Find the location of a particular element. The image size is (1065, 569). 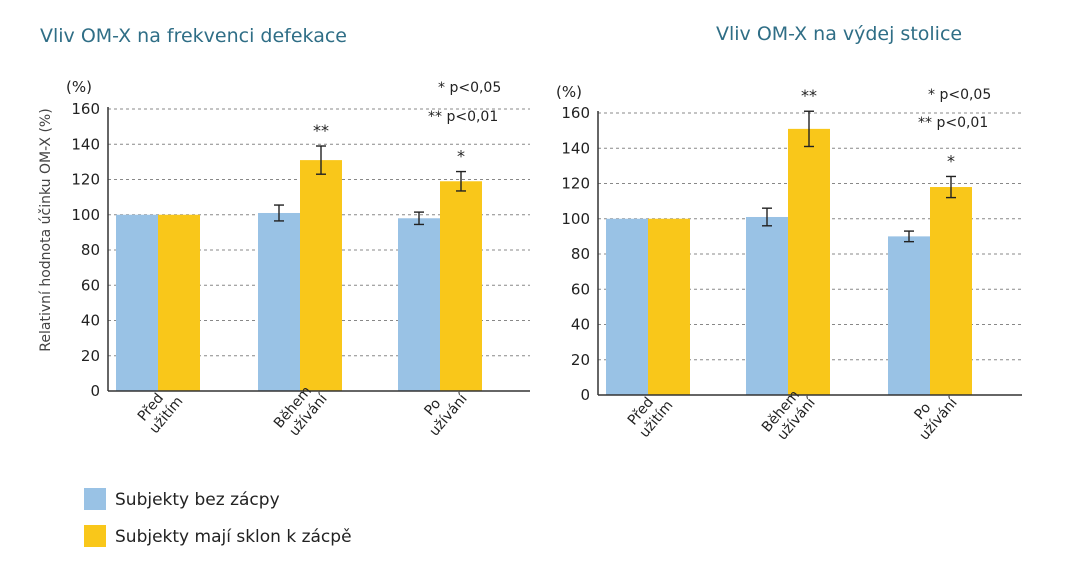

y-axis-label: Relativní hodnota účinku OM-X (%) is located at coordinates (46, 229).